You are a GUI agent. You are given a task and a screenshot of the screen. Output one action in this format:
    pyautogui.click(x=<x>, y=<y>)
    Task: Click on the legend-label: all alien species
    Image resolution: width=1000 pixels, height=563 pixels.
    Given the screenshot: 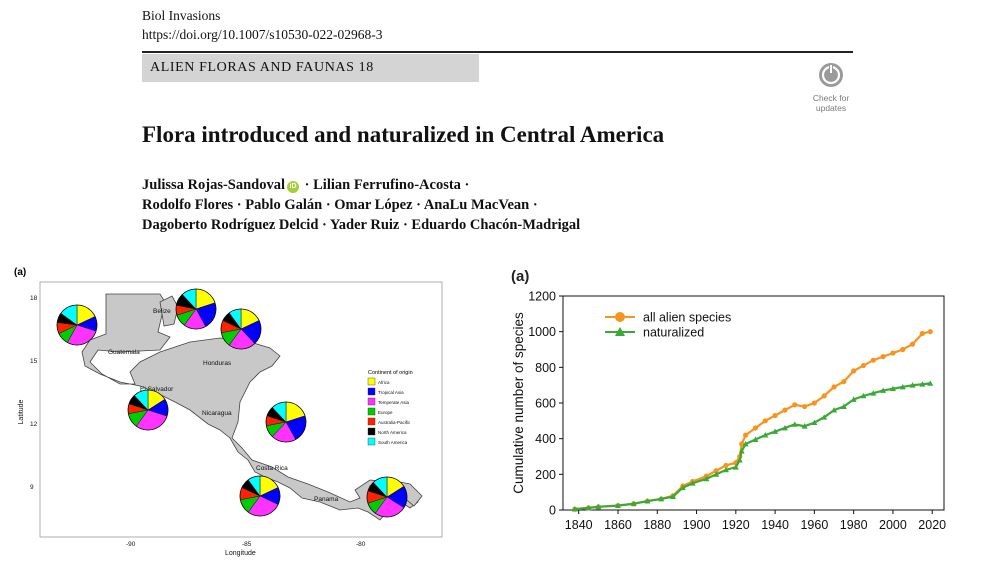 What is the action you would take?
    pyautogui.click(x=687, y=318)
    